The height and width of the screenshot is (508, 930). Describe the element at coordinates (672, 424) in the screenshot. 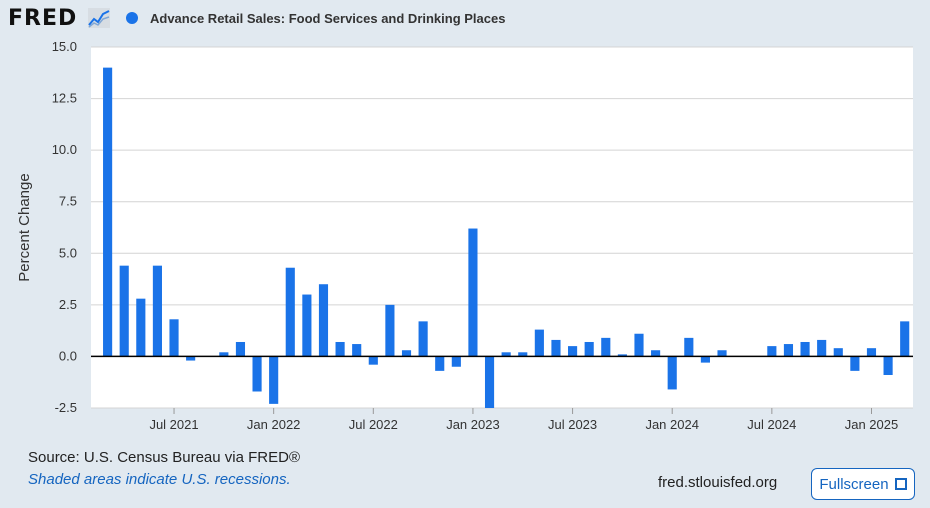

I see `x-tick-label: Jan 2024` at that location.